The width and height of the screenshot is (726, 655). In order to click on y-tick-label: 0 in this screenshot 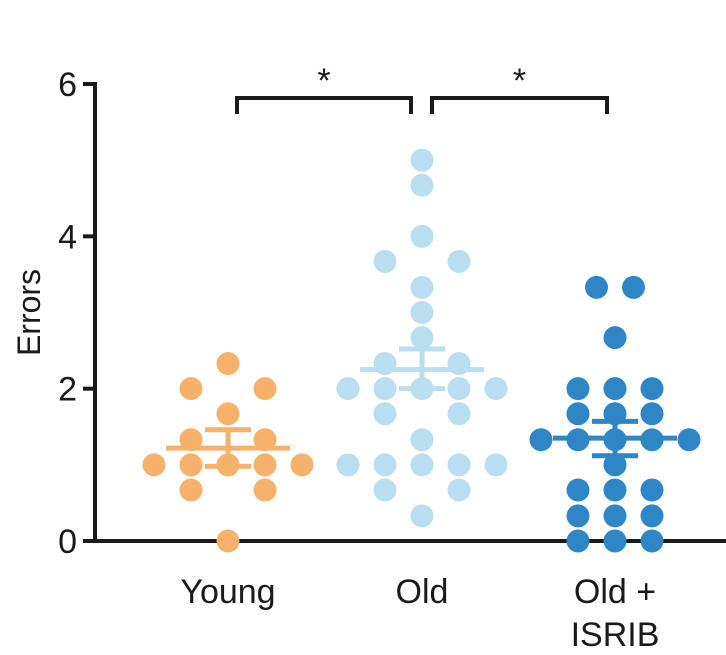, I will do `click(67, 542)`.